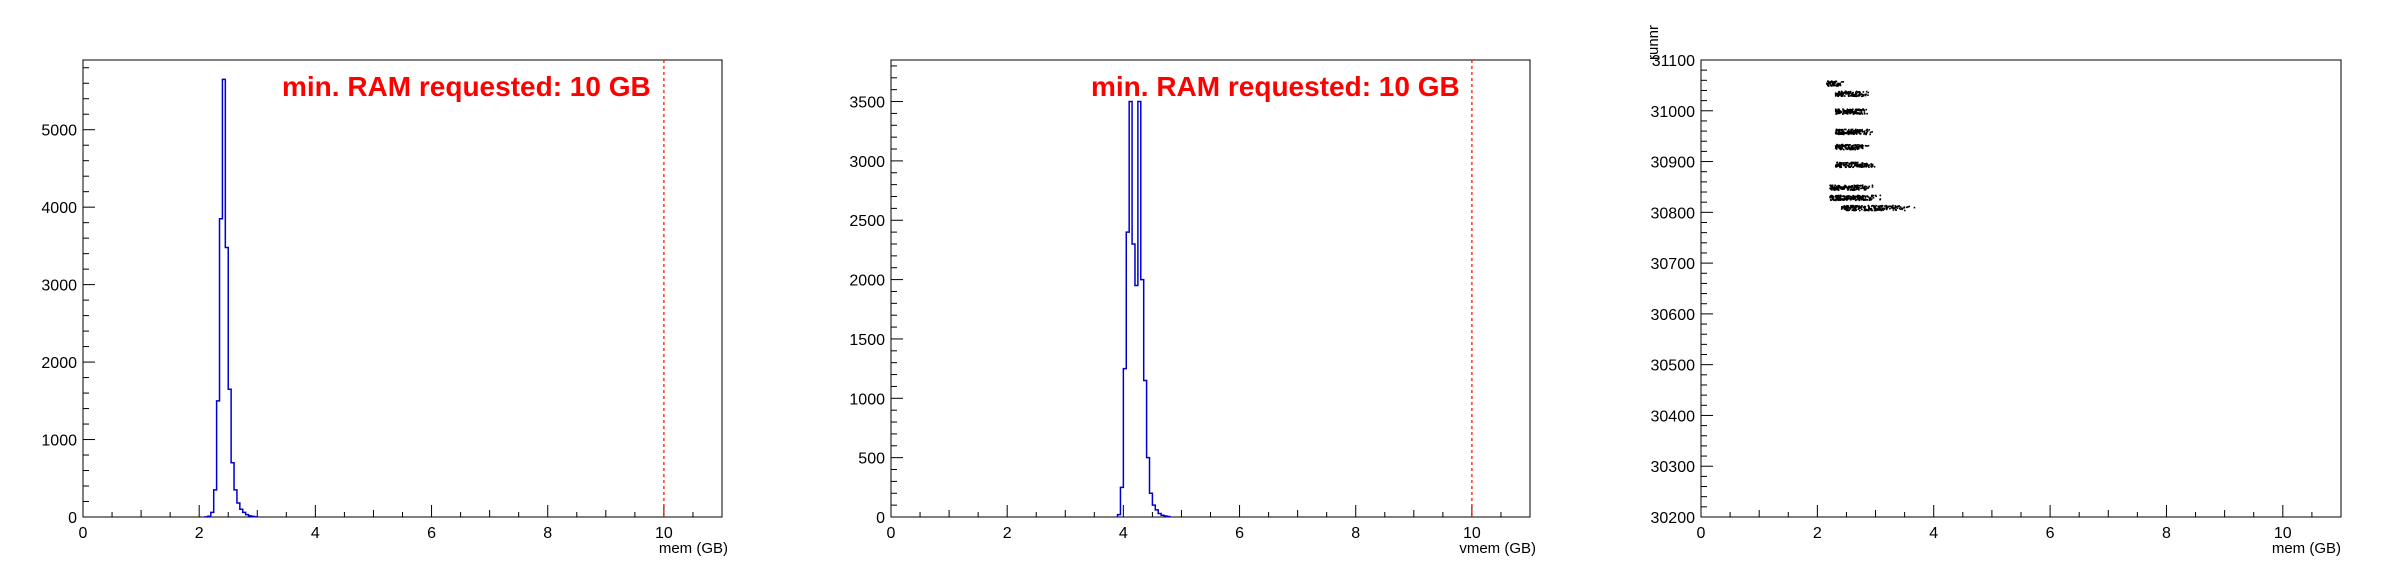 The image size is (2396, 572). Describe the element at coordinates (1355, 533) in the screenshot. I see `x-tick-label: 8` at that location.